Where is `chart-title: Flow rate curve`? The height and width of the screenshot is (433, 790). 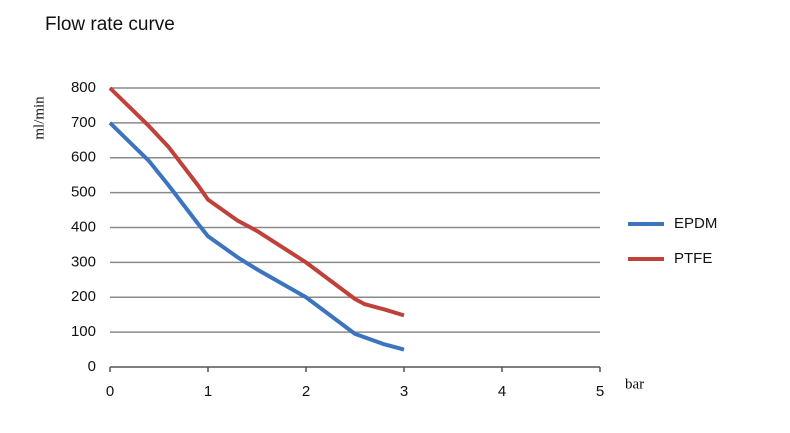 chart-title: Flow rate curve is located at coordinates (110, 24).